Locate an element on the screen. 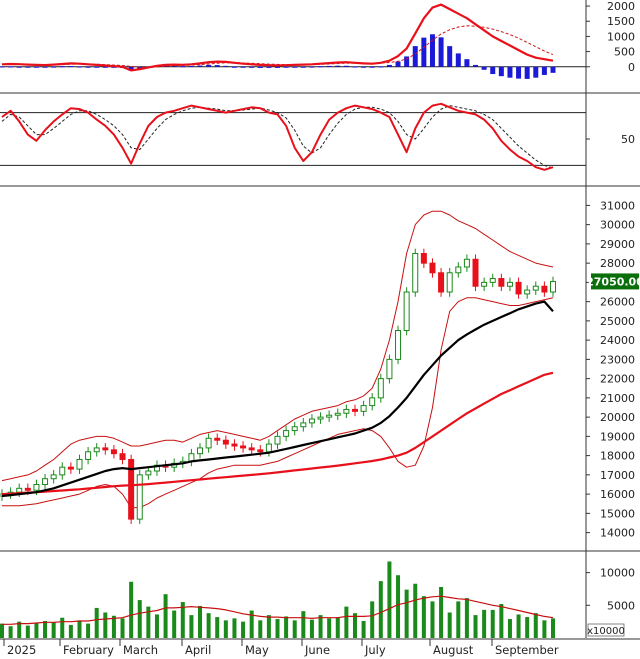 This screenshot has width=640, height=659. y-tick-label: 22000 is located at coordinates (617, 379).